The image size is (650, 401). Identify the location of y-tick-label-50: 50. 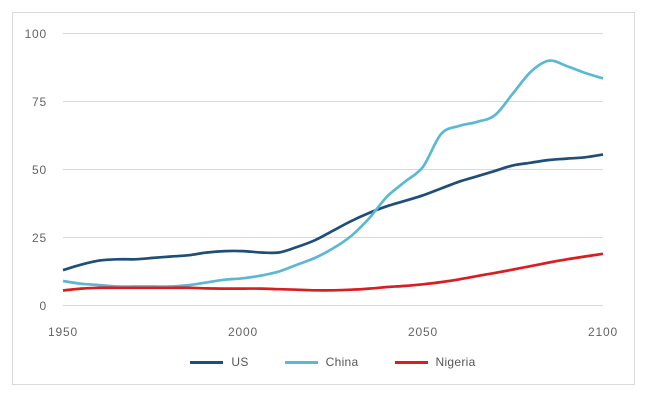
(39, 169).